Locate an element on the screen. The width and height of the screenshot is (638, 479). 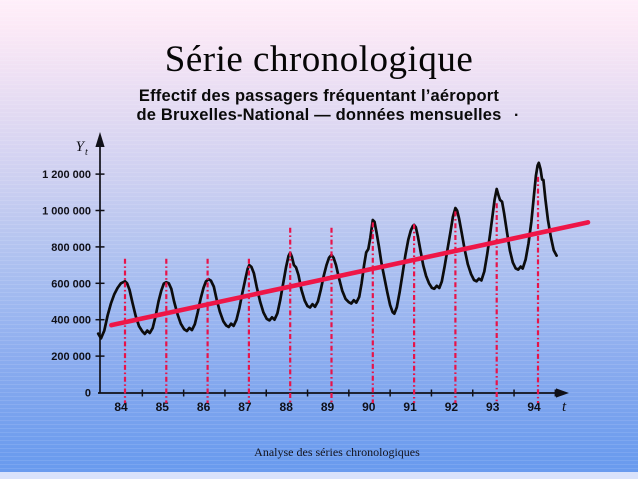
x-tick-label: 88 is located at coordinates (287, 407).